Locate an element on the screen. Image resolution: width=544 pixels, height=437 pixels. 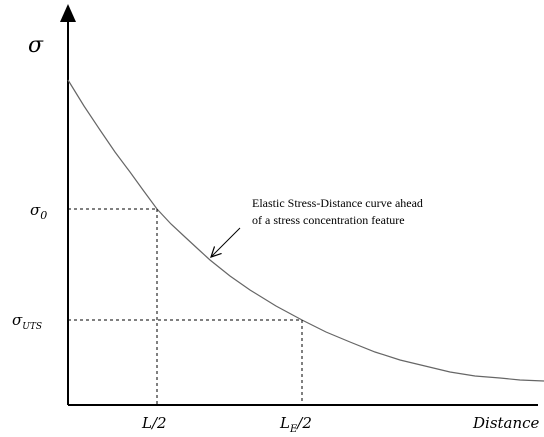
x-marker: LE/2 is located at coordinates (295, 424).